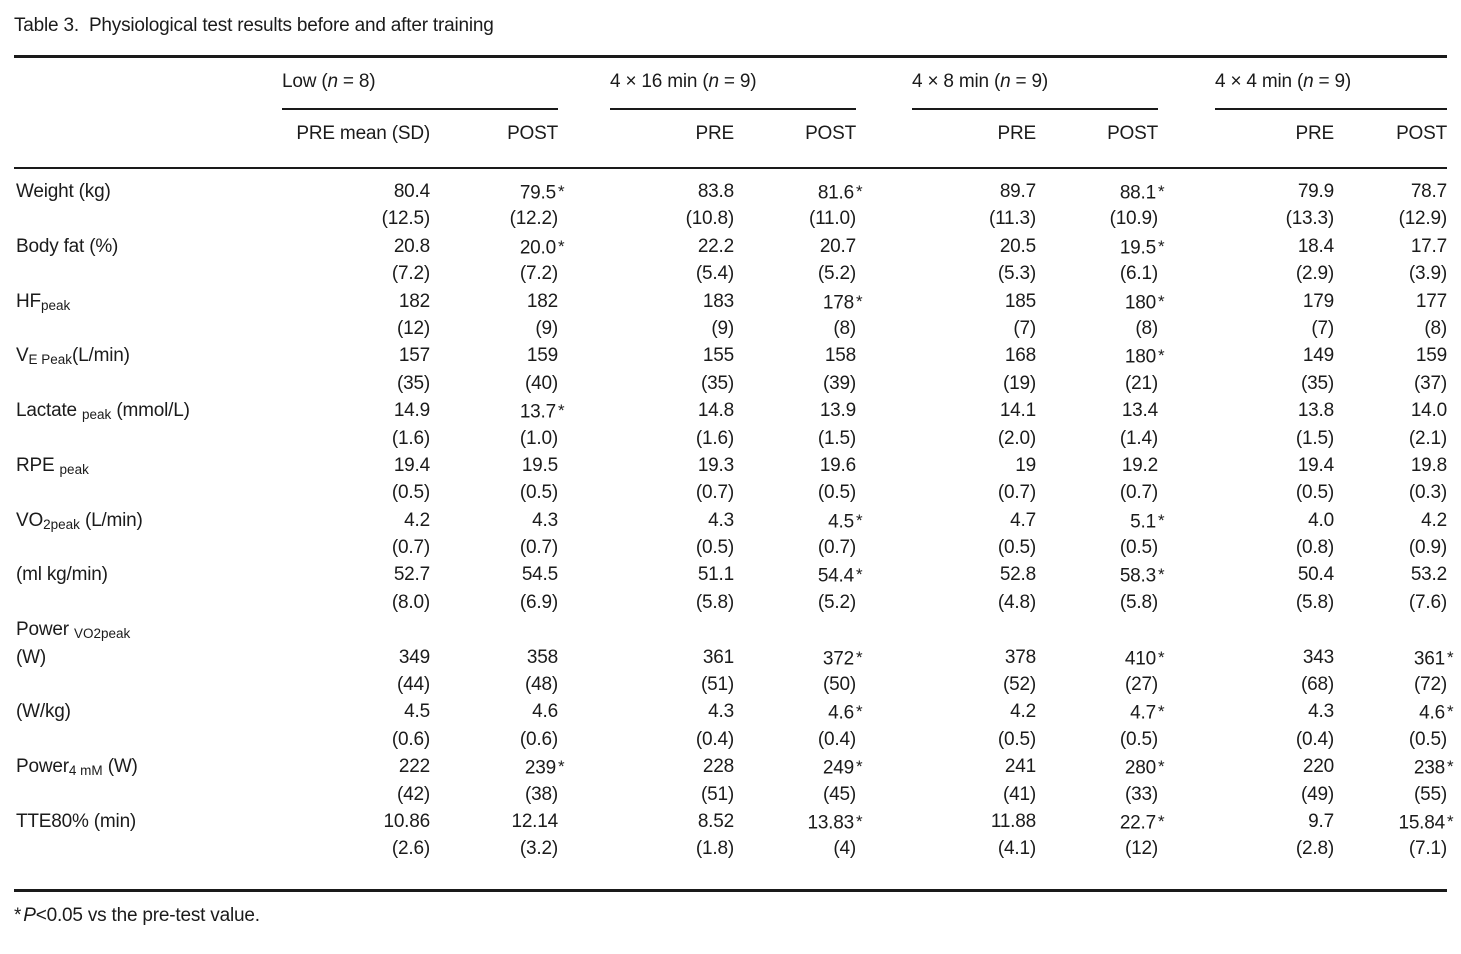 This screenshot has height=954, width=1461. Describe the element at coordinates (355, 205) in the screenshot. I see `value-cell: 80.4 (12.5)` at that location.